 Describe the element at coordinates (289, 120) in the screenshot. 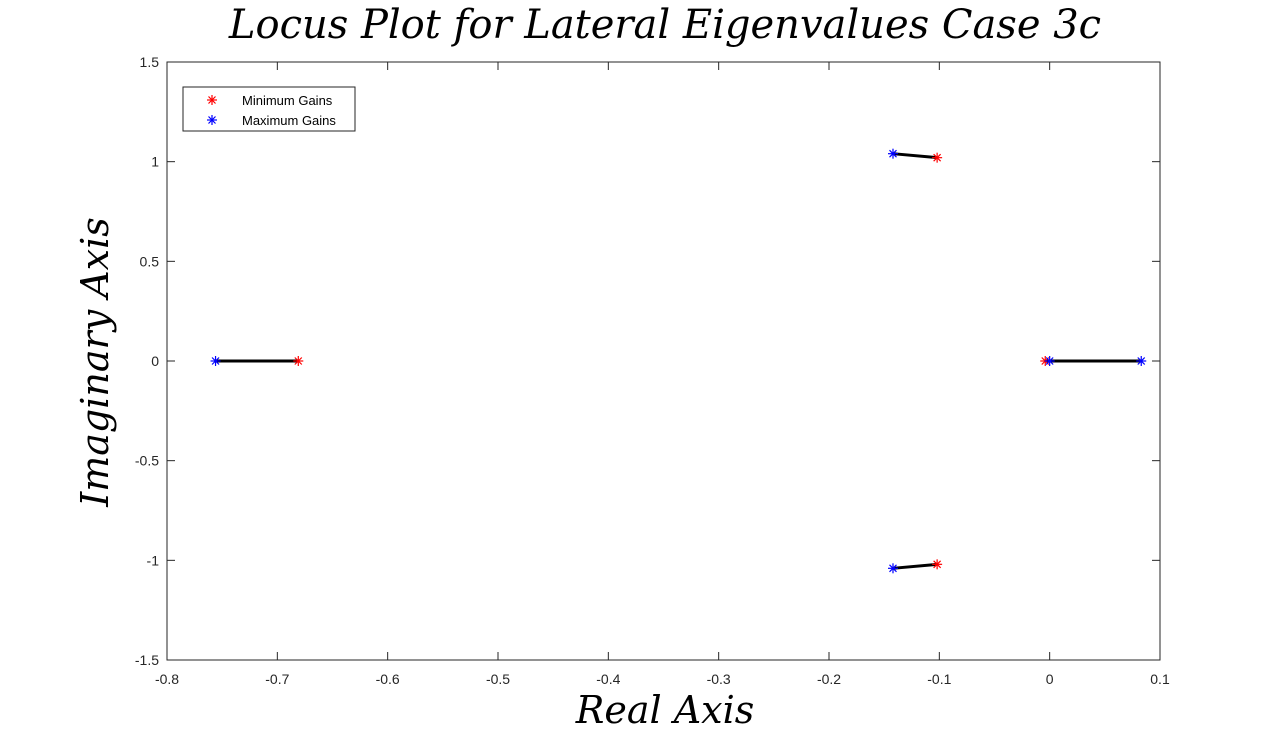

I see `legend-label: Maximum Gains` at that location.